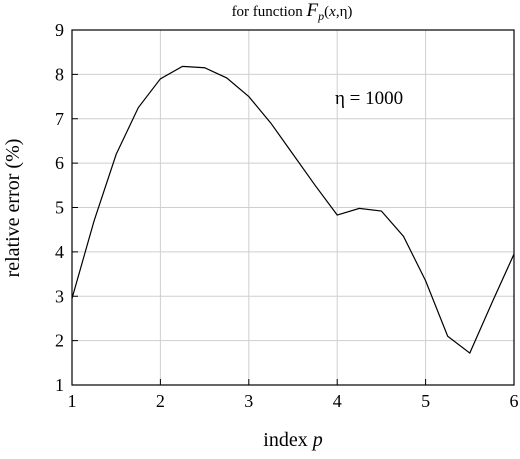 This screenshot has height=459, width=520. What do you see at coordinates (59, 296) in the screenshot?
I see `y-tick-label: 3` at bounding box center [59, 296].